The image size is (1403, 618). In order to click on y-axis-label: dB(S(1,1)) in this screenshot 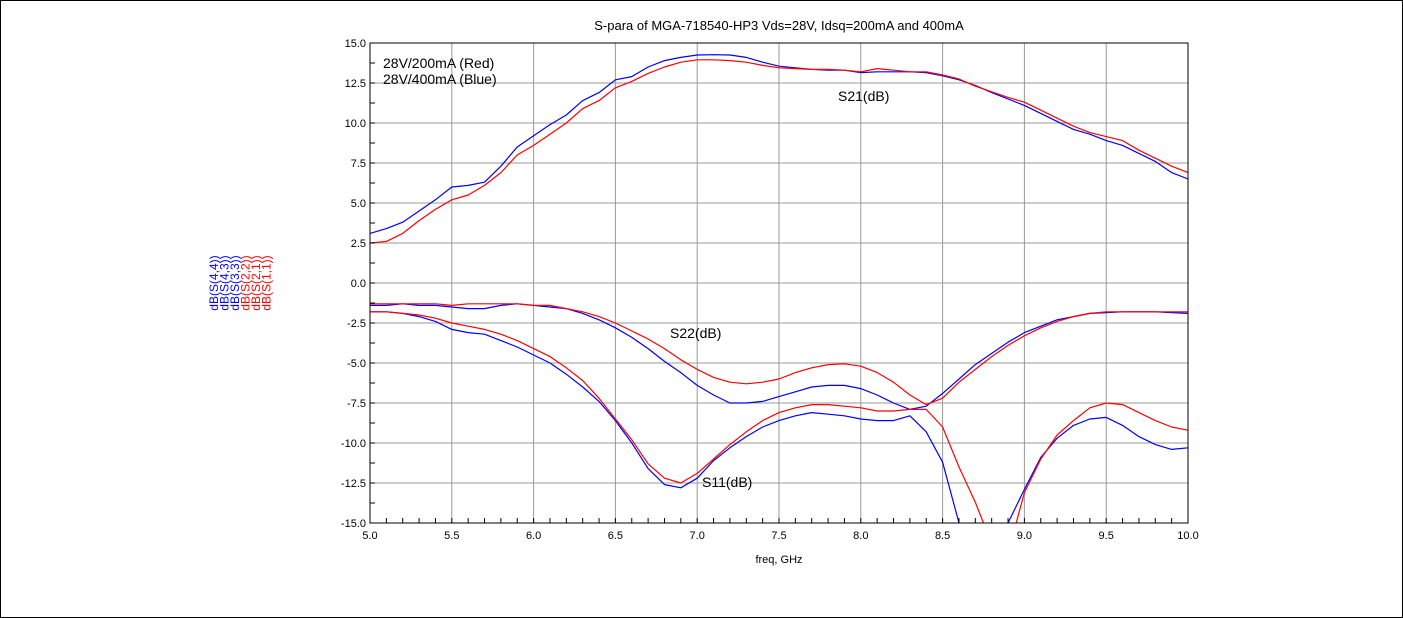, I will do `click(267, 282)`.